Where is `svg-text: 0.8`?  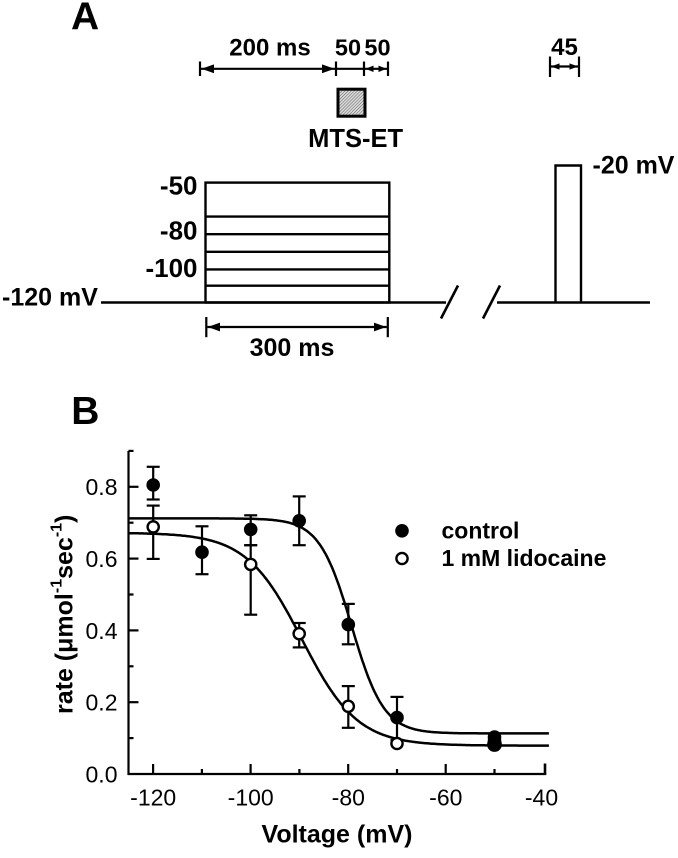 svg-text: 0.8 is located at coordinates (102, 487).